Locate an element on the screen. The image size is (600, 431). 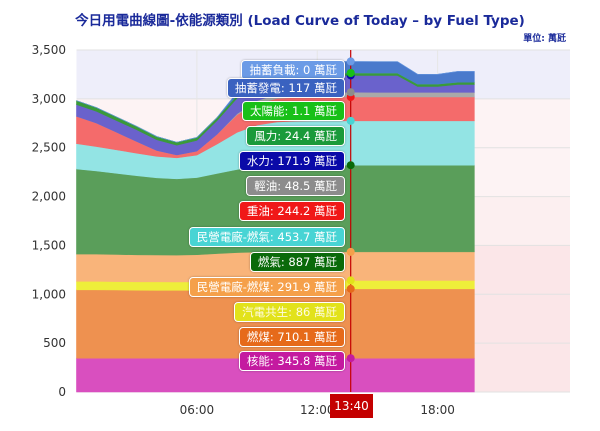
y-tick-label: 3,000 is located at coordinates (49, 99).